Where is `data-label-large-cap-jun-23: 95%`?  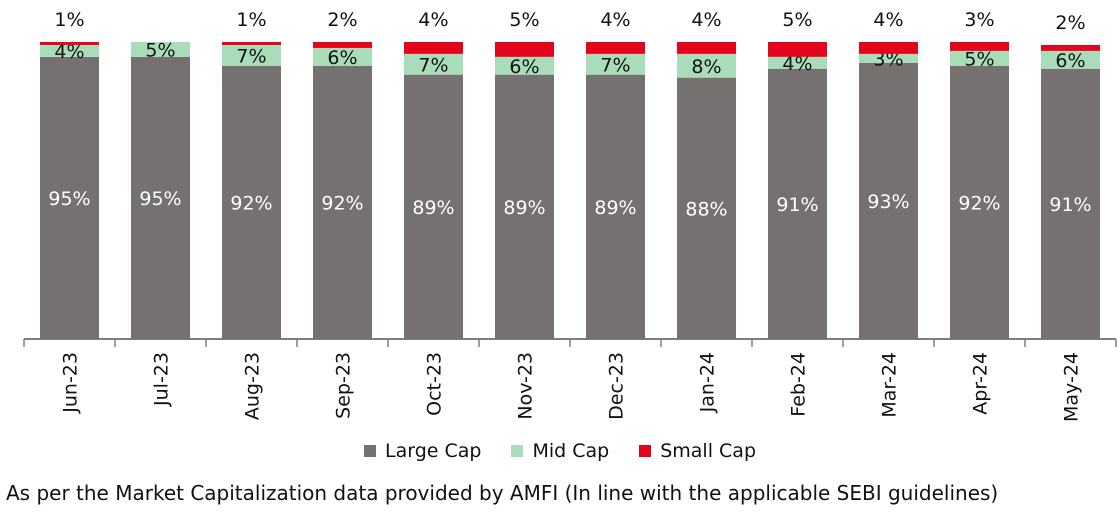 data-label-large-cap-jun-23: 95% is located at coordinates (69, 199).